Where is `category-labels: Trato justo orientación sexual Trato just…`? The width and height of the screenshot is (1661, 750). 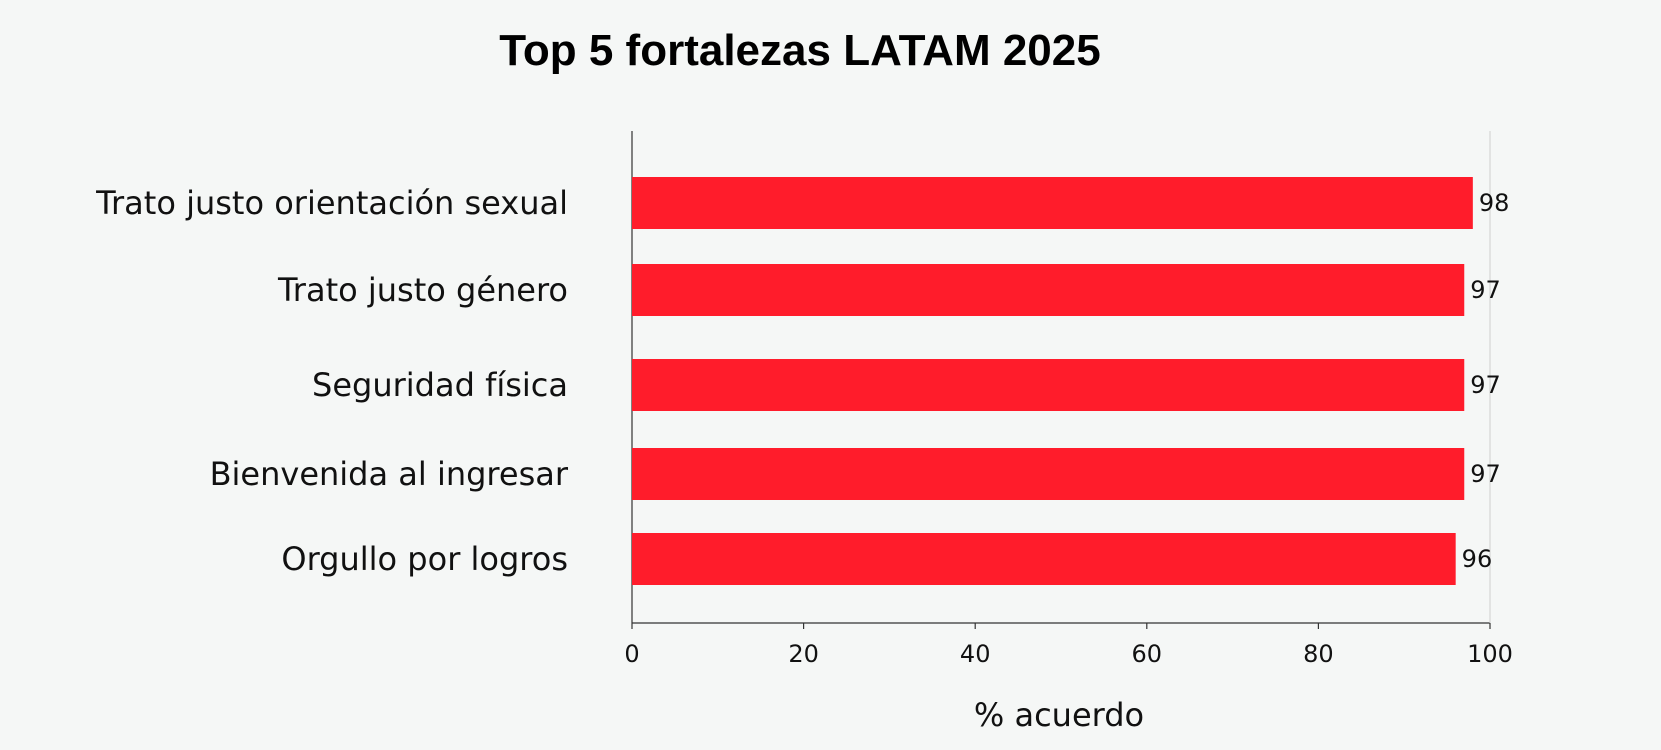
category-labels: Trato justo orientación sexual Trato just… is located at coordinates (332, 381).